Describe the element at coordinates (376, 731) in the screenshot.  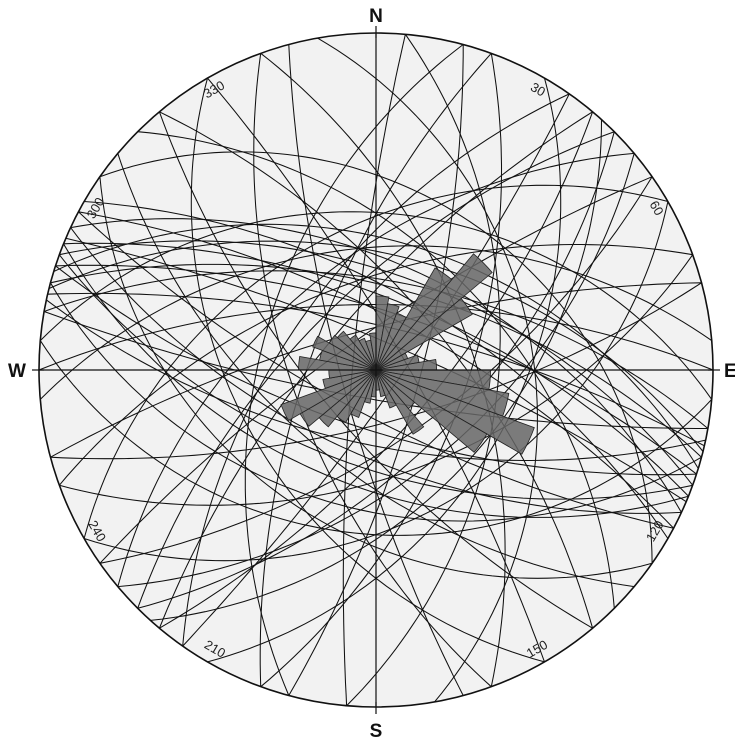
I see `label-south: S` at that location.